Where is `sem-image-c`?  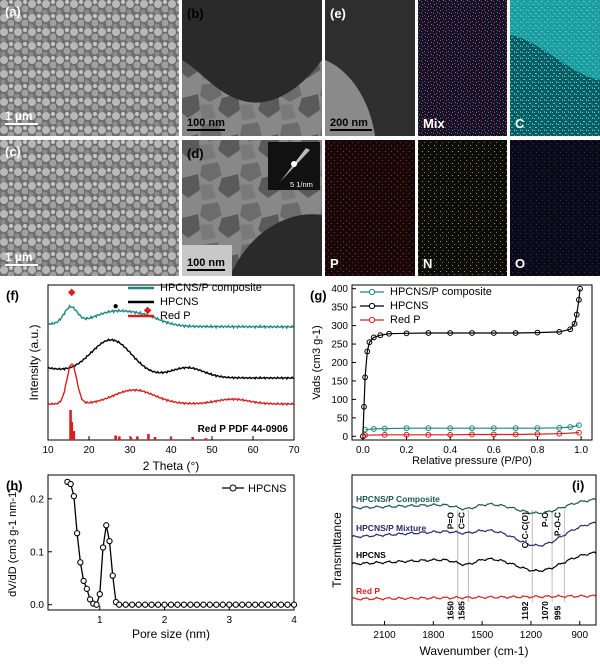
sem-image-c is located at coordinates (89, 208).